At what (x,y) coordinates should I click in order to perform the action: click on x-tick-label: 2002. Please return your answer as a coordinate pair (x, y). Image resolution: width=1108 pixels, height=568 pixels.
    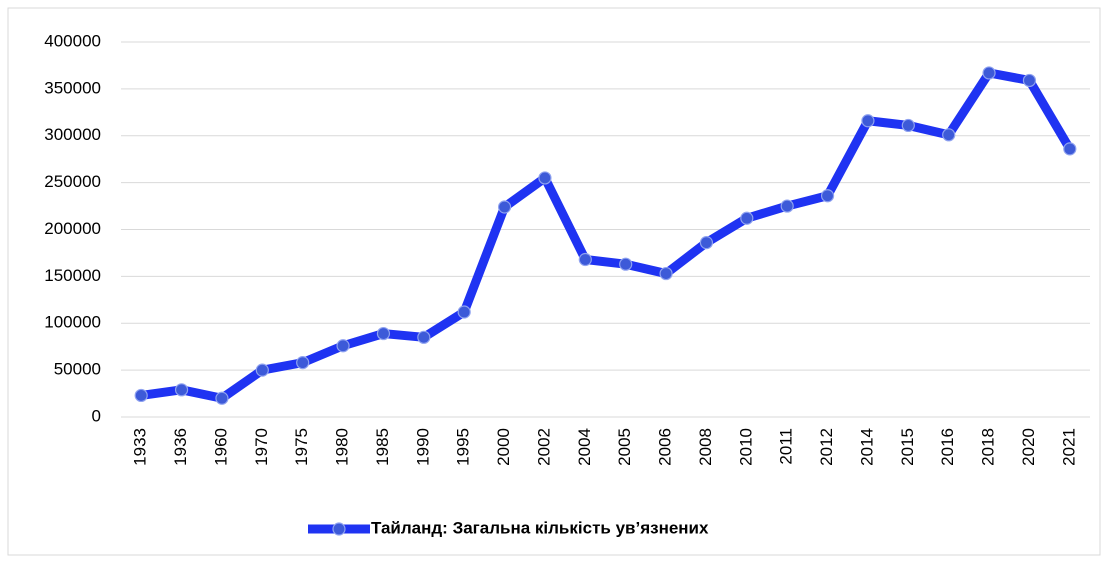
    Looking at the image, I should click on (543, 447).